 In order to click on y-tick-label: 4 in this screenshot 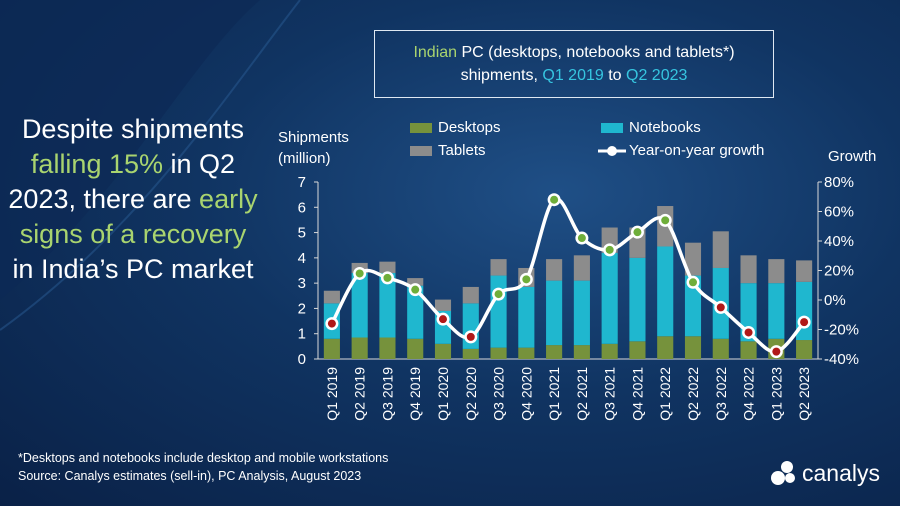, I will do `click(302, 258)`.